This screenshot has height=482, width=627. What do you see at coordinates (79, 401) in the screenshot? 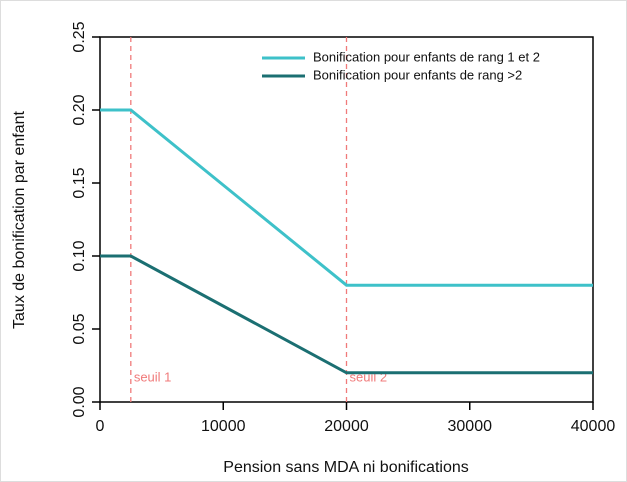
I see `y-tick-label: 0.00` at bounding box center [79, 401].